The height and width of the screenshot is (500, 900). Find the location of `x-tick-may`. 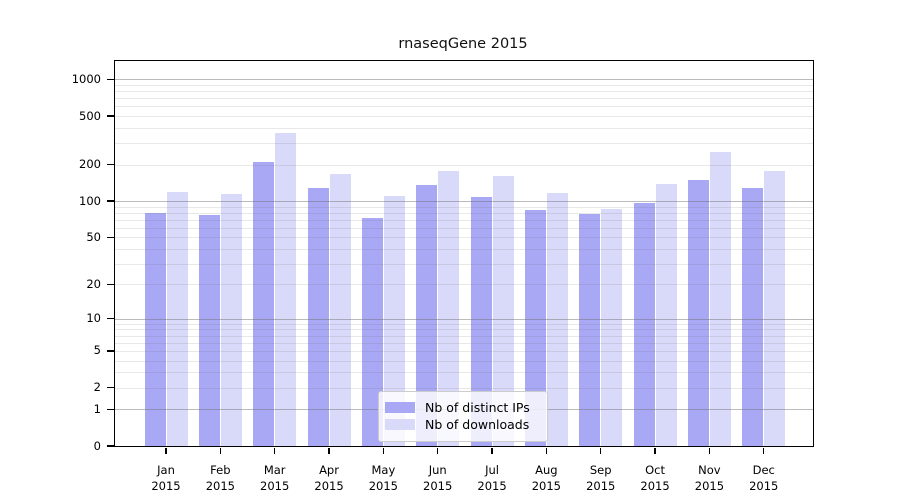

x-tick-may is located at coordinates (383, 450).